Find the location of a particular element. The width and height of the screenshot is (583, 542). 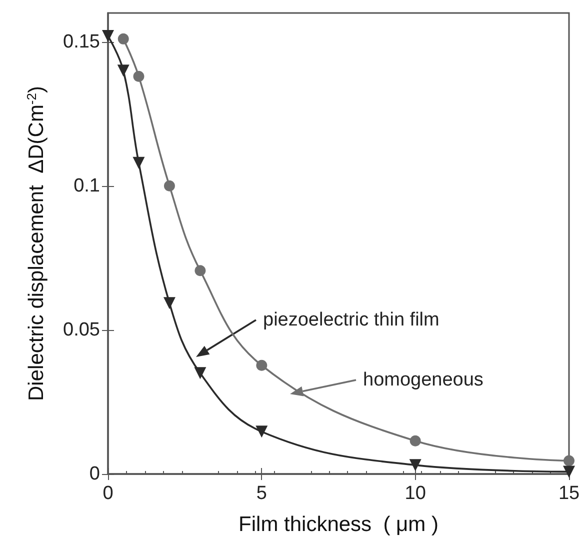

y-tick-label: 0.15 is located at coordinates (81, 41).